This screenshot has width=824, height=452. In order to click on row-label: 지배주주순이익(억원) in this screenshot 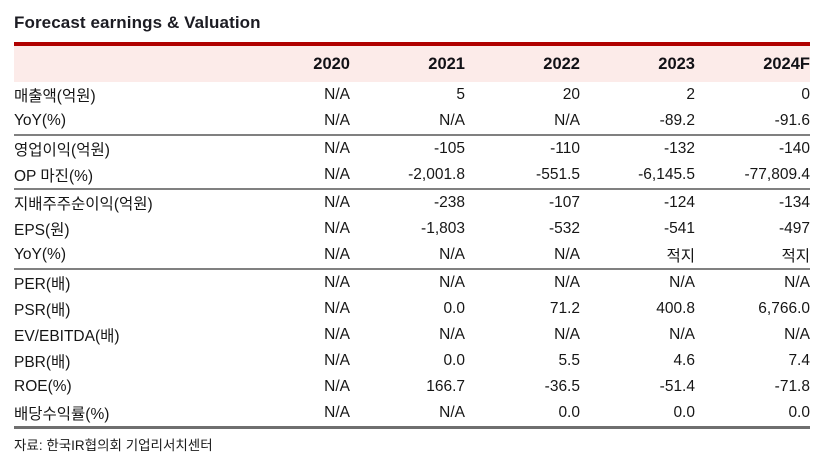, I will do `click(83, 204)`.